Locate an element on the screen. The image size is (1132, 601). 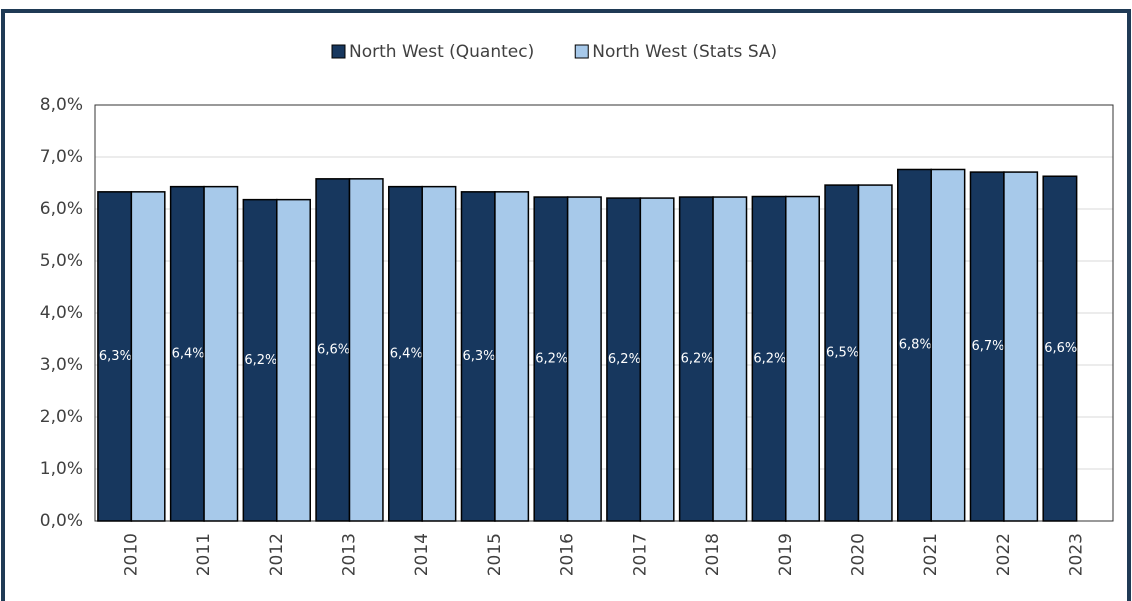
x-tick-label: 2023 is located at coordinates (1077, 554).